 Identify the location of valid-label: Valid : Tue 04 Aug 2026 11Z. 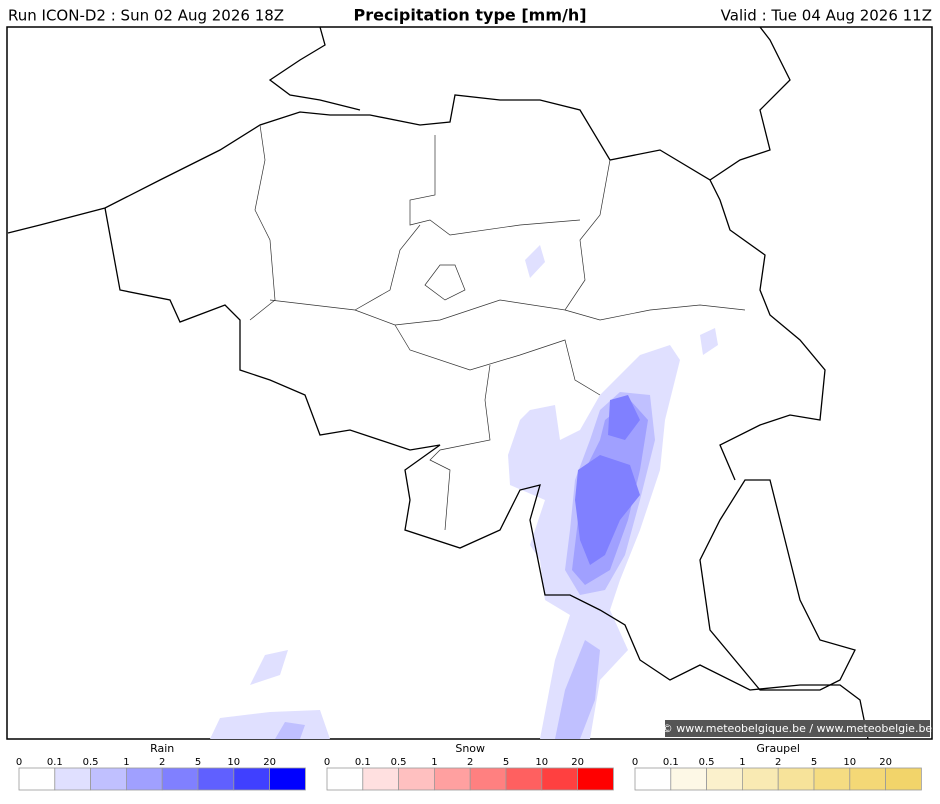
(826, 16).